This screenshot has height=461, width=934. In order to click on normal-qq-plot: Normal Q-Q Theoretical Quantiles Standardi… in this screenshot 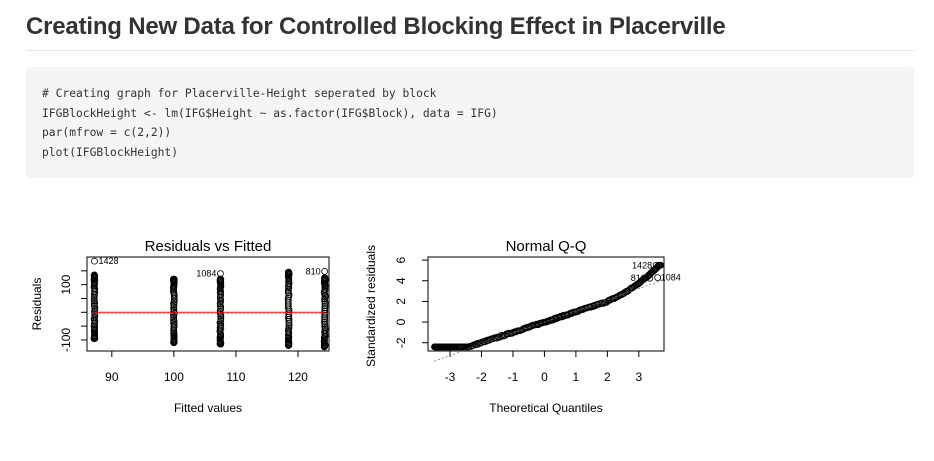, I will do `click(522, 326)`.